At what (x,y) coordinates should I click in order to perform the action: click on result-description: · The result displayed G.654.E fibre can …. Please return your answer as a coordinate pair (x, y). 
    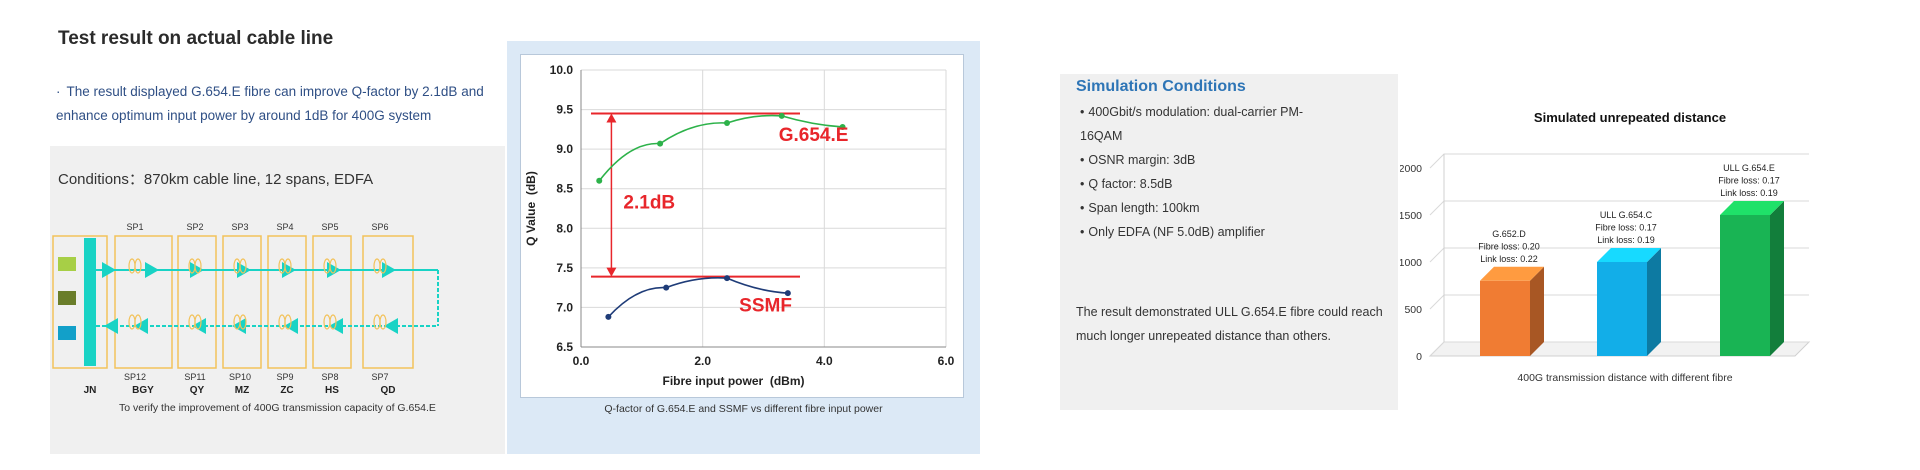
    Looking at the image, I should click on (276, 104).